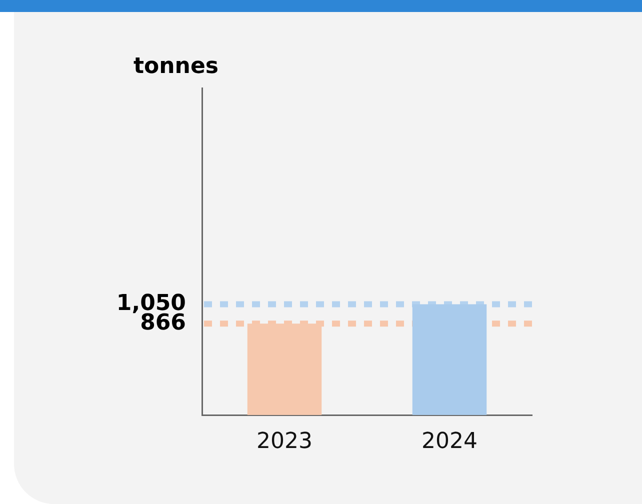 Image resolution: width=642 pixels, height=504 pixels. I want to click on y-tick-label: 866, so click(163, 323).